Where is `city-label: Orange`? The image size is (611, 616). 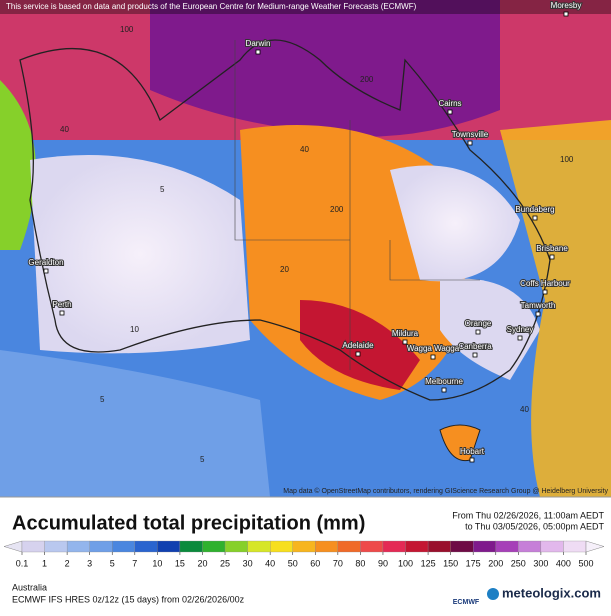
city-label: Orange is located at coordinates (478, 323).